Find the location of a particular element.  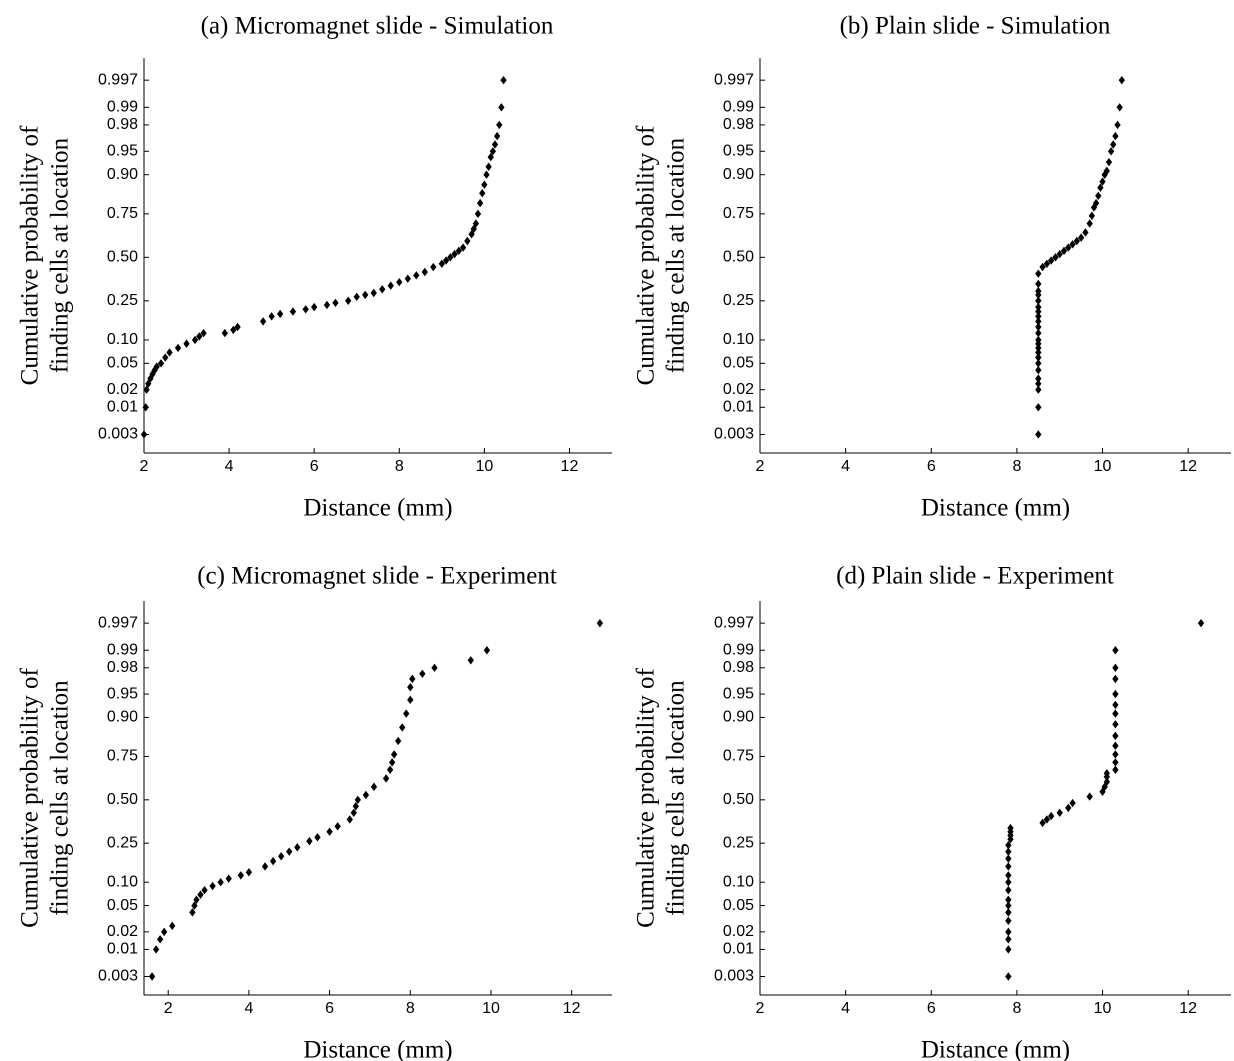

x-tick-label: 6 is located at coordinates (329, 1008).